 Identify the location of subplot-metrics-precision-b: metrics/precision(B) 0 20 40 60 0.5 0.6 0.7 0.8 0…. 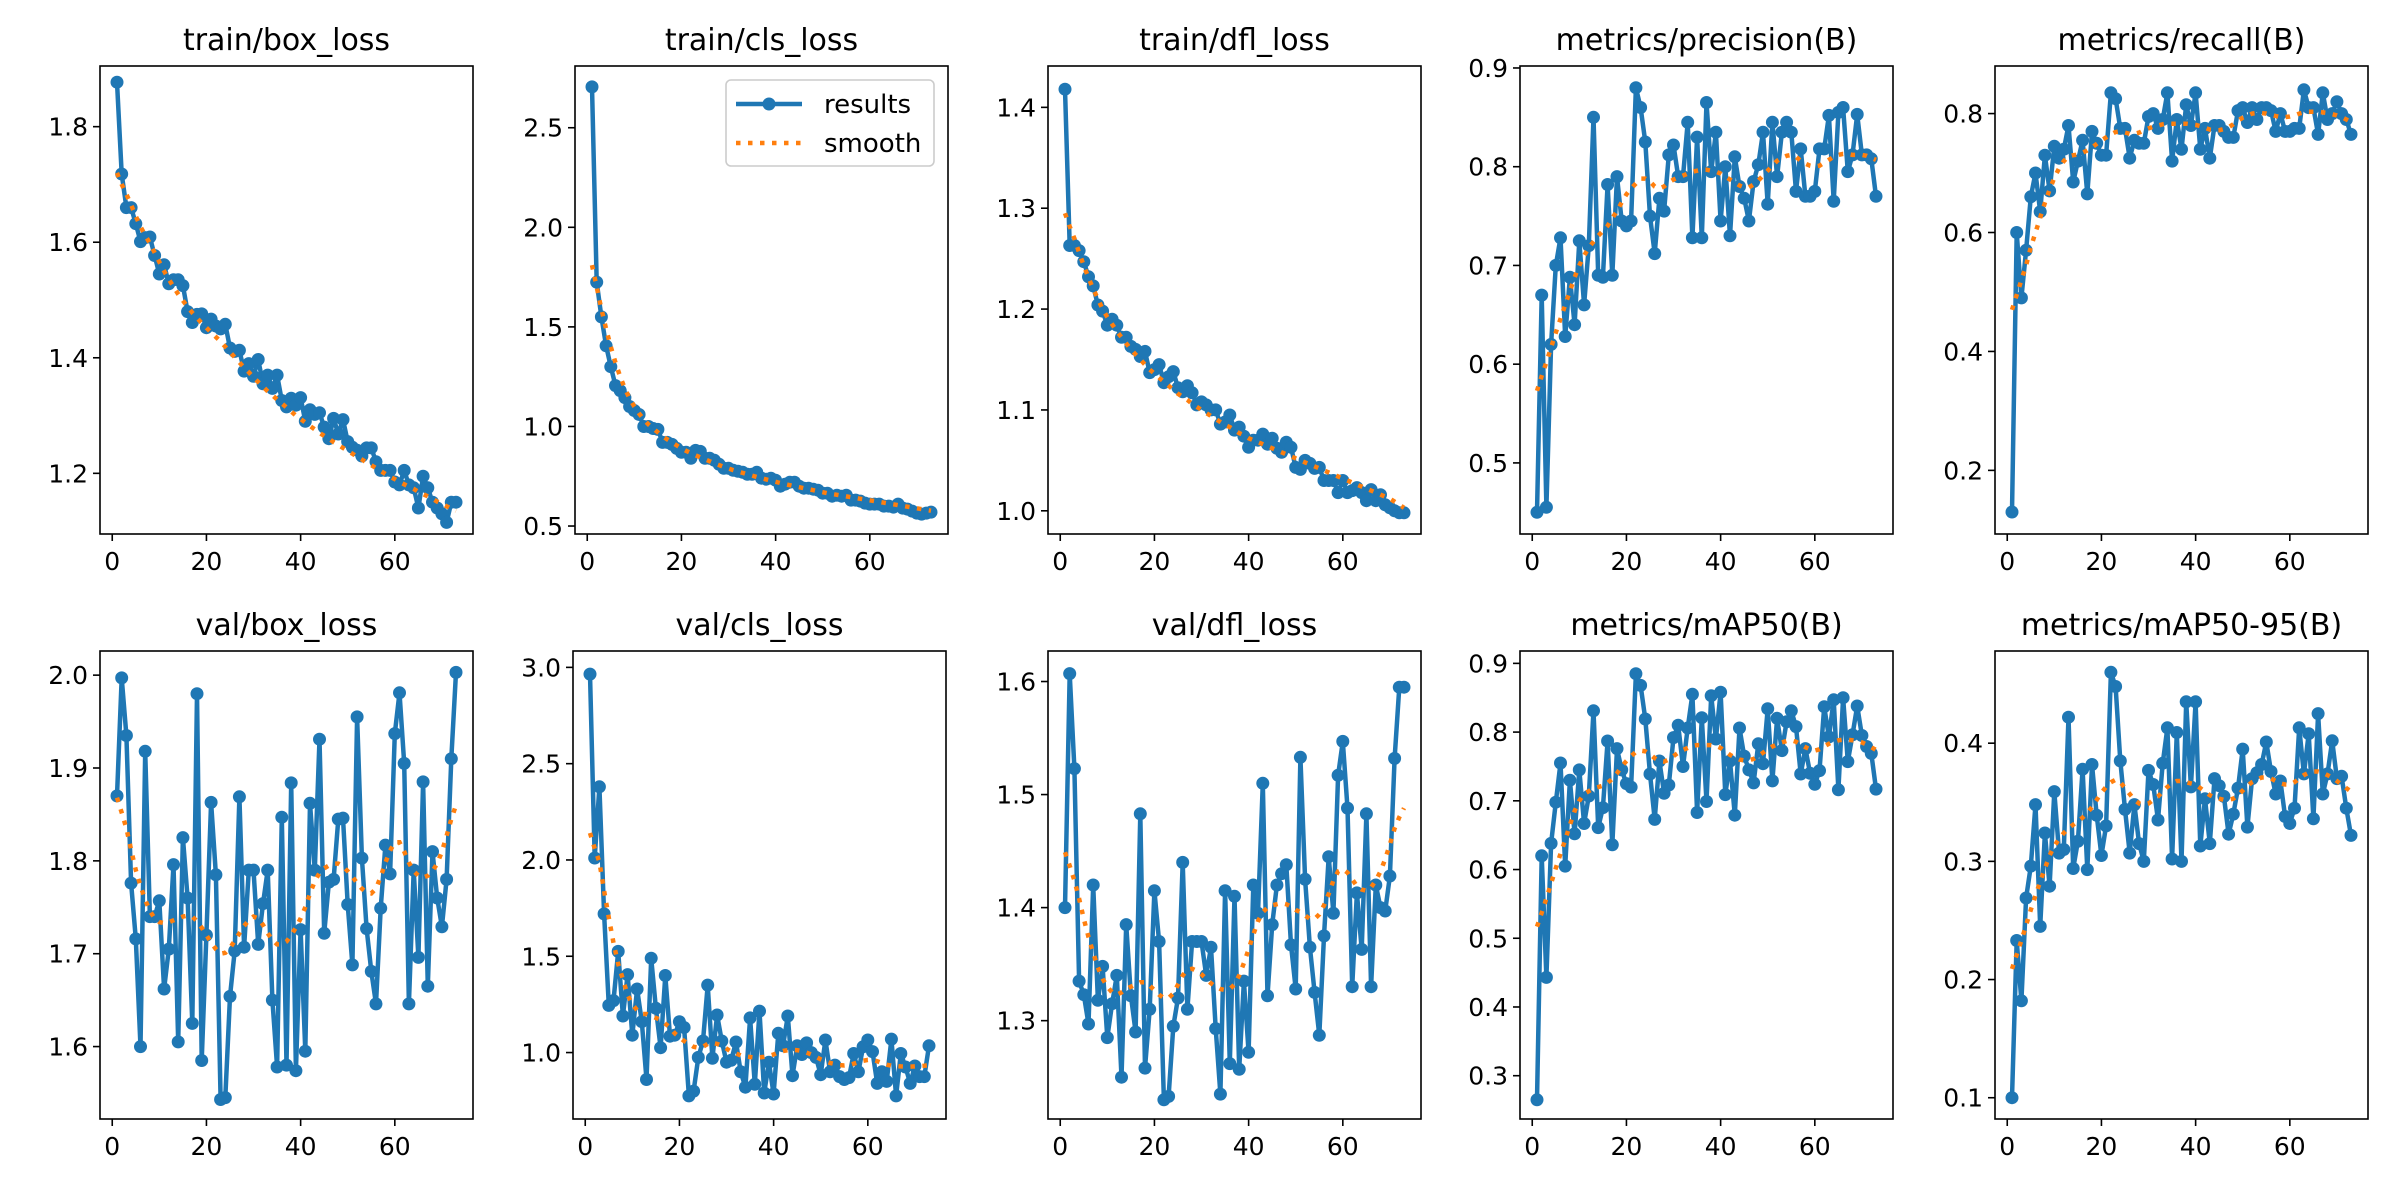
(1681, 299).